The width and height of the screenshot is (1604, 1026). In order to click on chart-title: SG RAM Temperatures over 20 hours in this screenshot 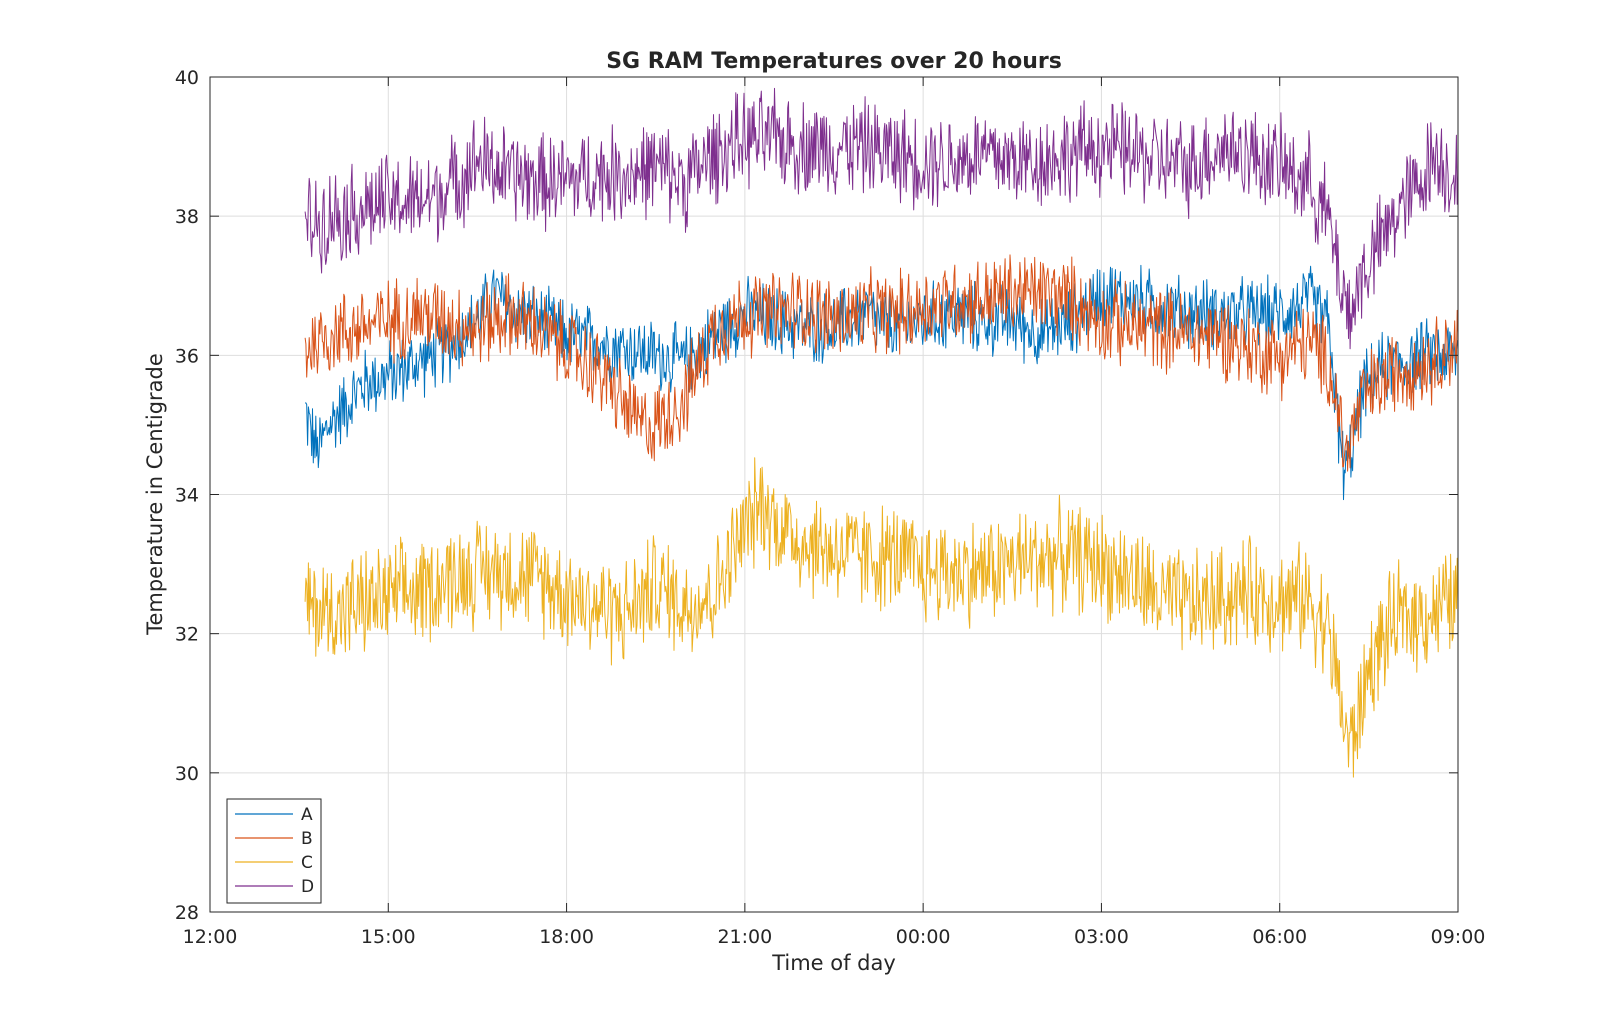, I will do `click(834, 61)`.